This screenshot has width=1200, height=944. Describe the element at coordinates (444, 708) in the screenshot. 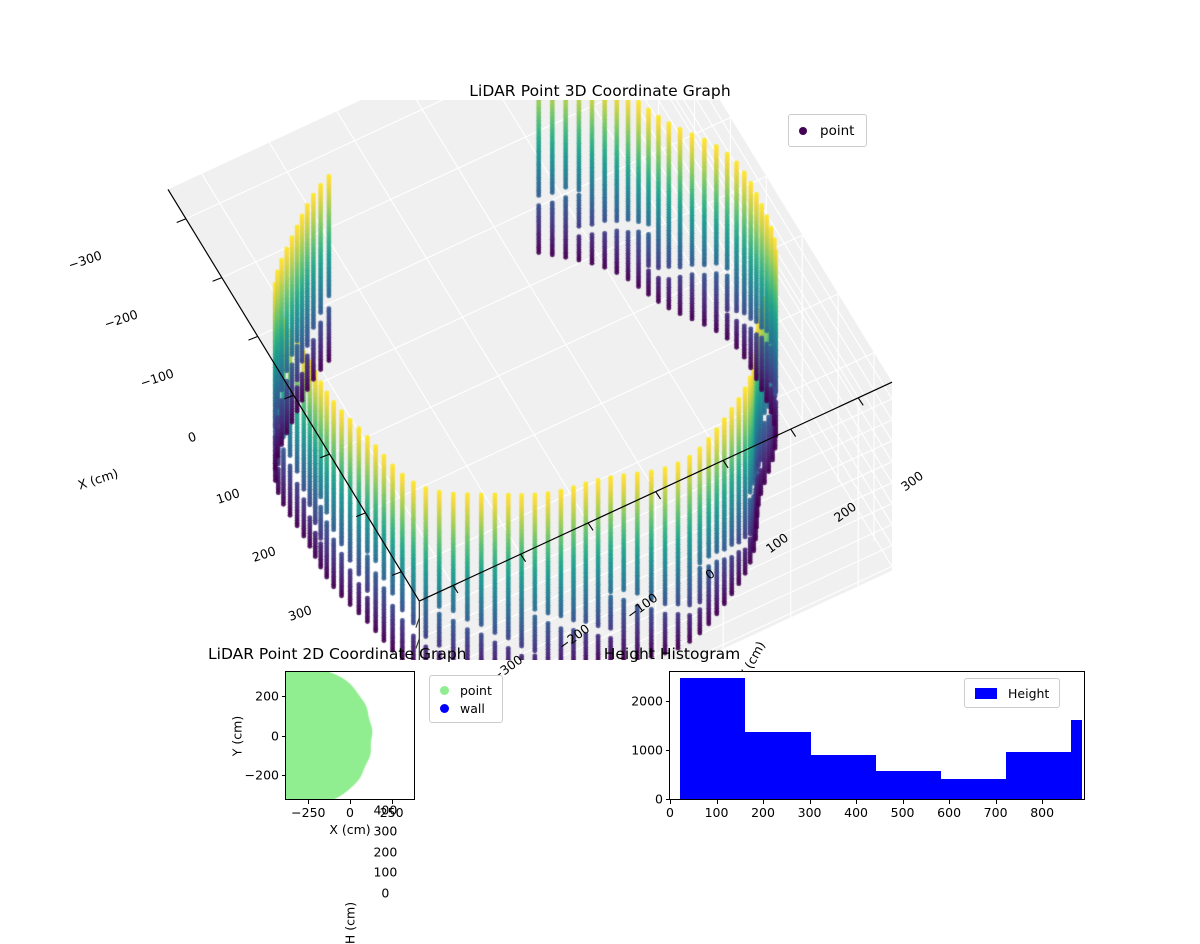

I see `legend-marker-wall` at that location.